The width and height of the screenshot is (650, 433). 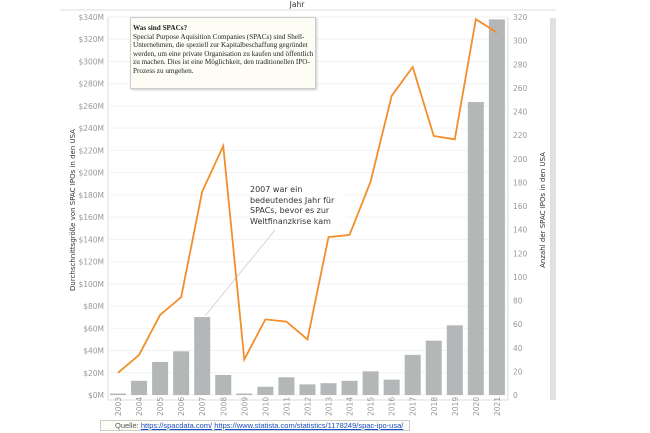 I want to click on x-tick-label: 2004, so click(x=139, y=406).